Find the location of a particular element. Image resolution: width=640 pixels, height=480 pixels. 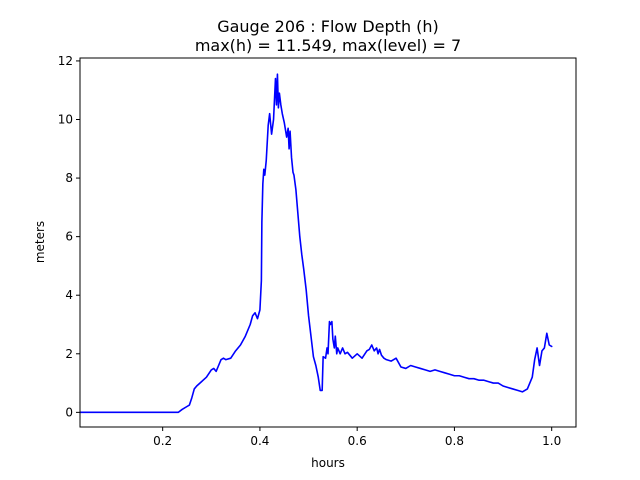

x-axis: 0.2 0.4 0.6 0.8 1.0 is located at coordinates (357, 437).